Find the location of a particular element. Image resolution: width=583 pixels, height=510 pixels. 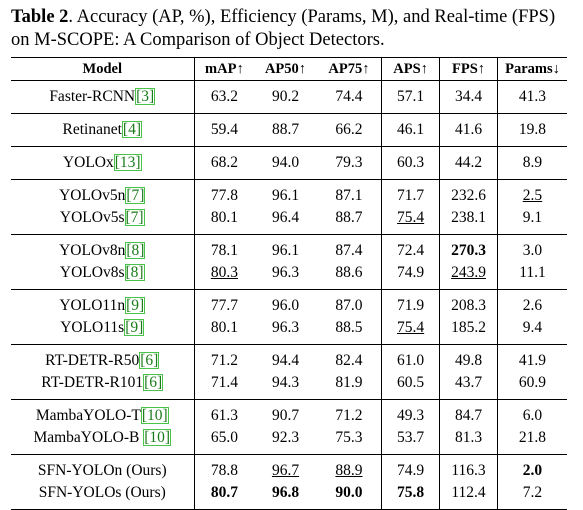

aps-cell: 71.7 is located at coordinates (410, 193).